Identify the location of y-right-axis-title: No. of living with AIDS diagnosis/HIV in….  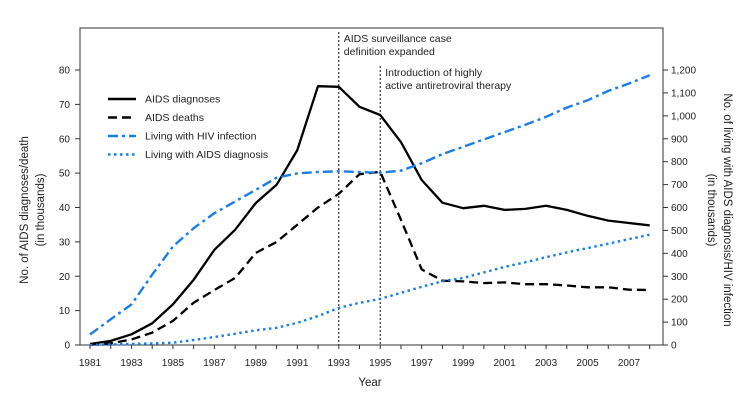
(727, 209).